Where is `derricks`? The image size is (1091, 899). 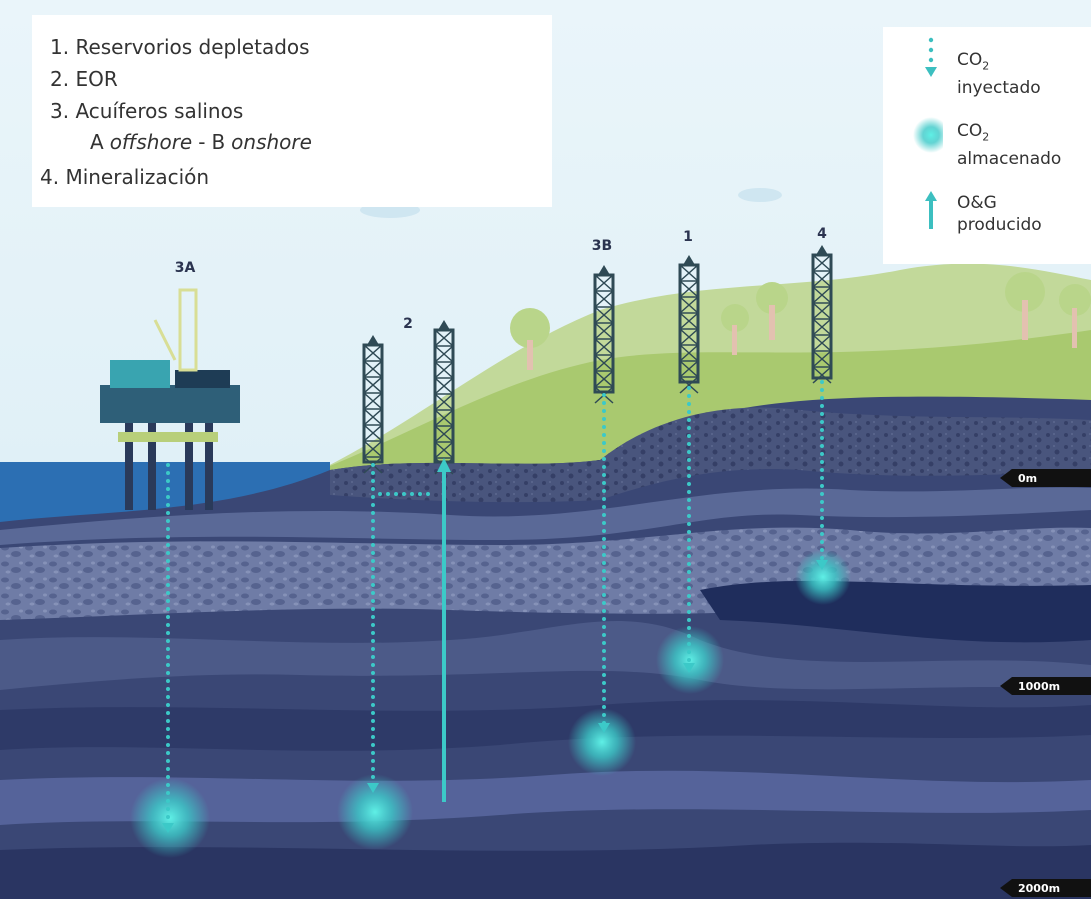 derricks is located at coordinates (597, 360).